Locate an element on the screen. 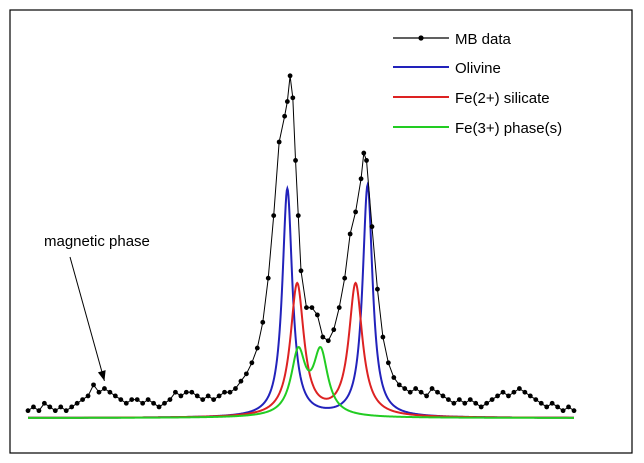  legend-entry-fe2-silicate: Fe(2+) silicate is located at coordinates (471, 98).